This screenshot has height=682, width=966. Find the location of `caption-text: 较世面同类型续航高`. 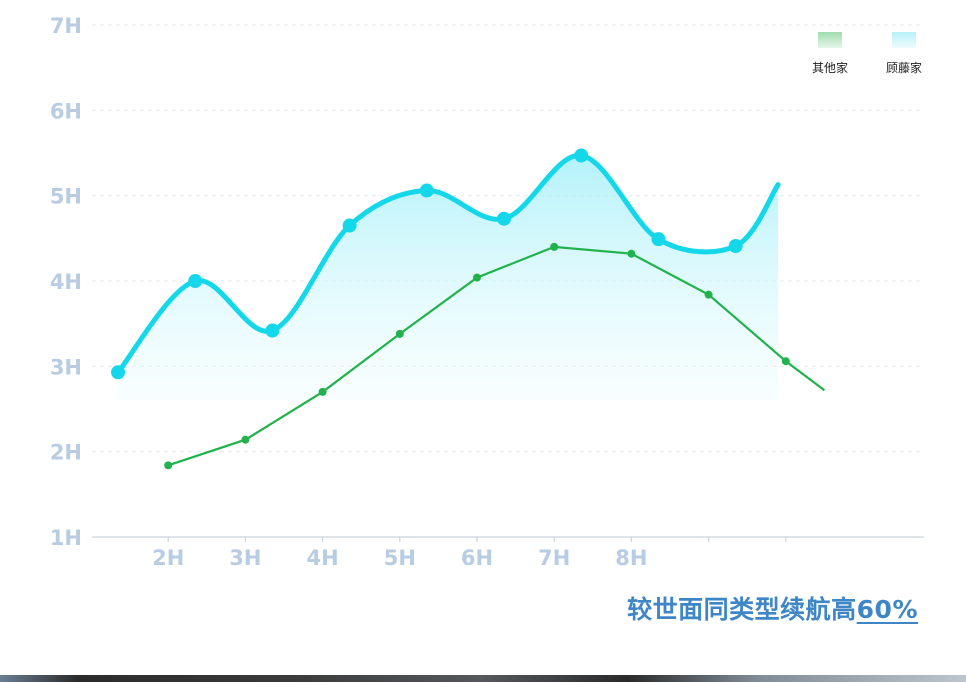

caption-text: 较世面同类型续航高 is located at coordinates (742, 609).